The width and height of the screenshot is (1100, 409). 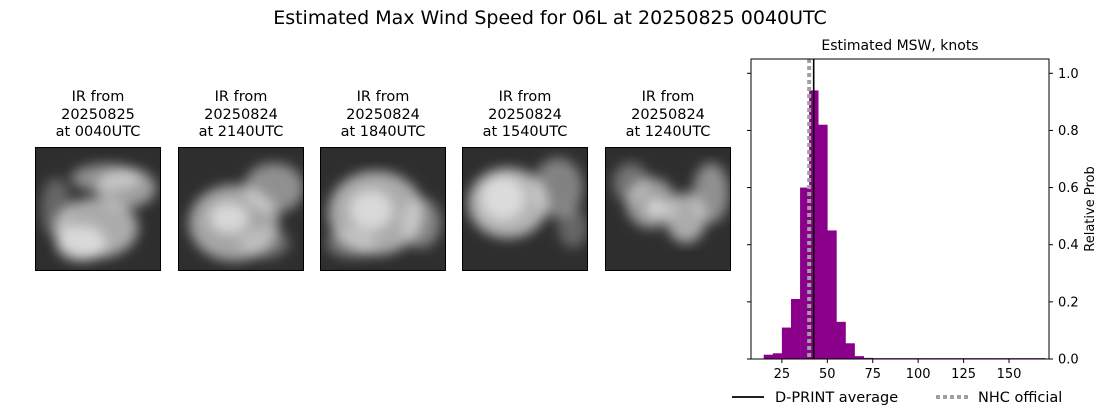 What do you see at coordinates (1068, 302) in the screenshot?
I see `y-tick-label: 0.2` at bounding box center [1068, 302].